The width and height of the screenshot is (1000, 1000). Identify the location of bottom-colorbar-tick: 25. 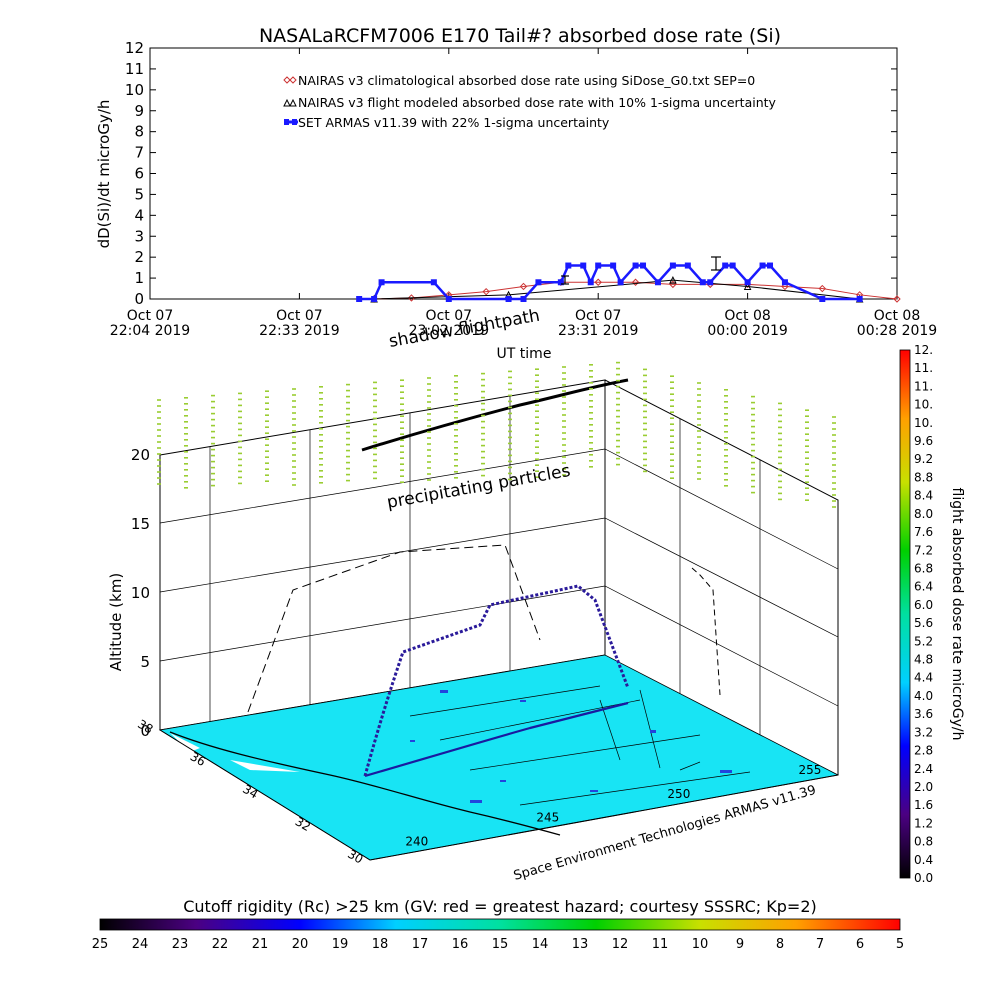
(100, 944).